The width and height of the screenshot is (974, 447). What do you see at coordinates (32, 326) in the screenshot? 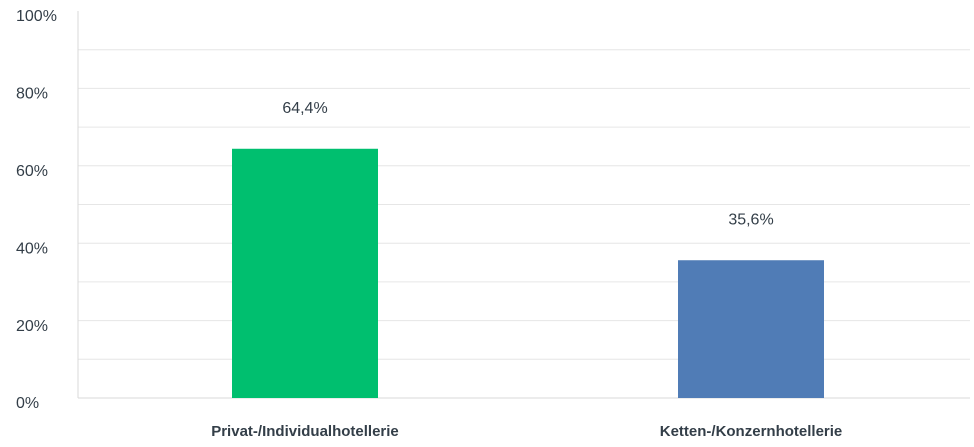
I see `y-tick-label: 20%` at bounding box center [32, 326].